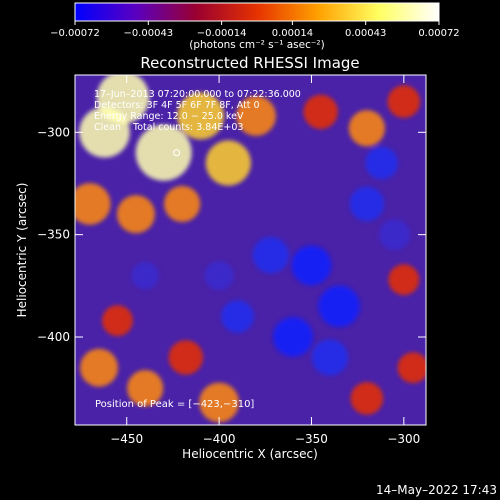  Describe the element at coordinates (311, 439) in the screenshot. I see `x-tick-label: −350` at that location.